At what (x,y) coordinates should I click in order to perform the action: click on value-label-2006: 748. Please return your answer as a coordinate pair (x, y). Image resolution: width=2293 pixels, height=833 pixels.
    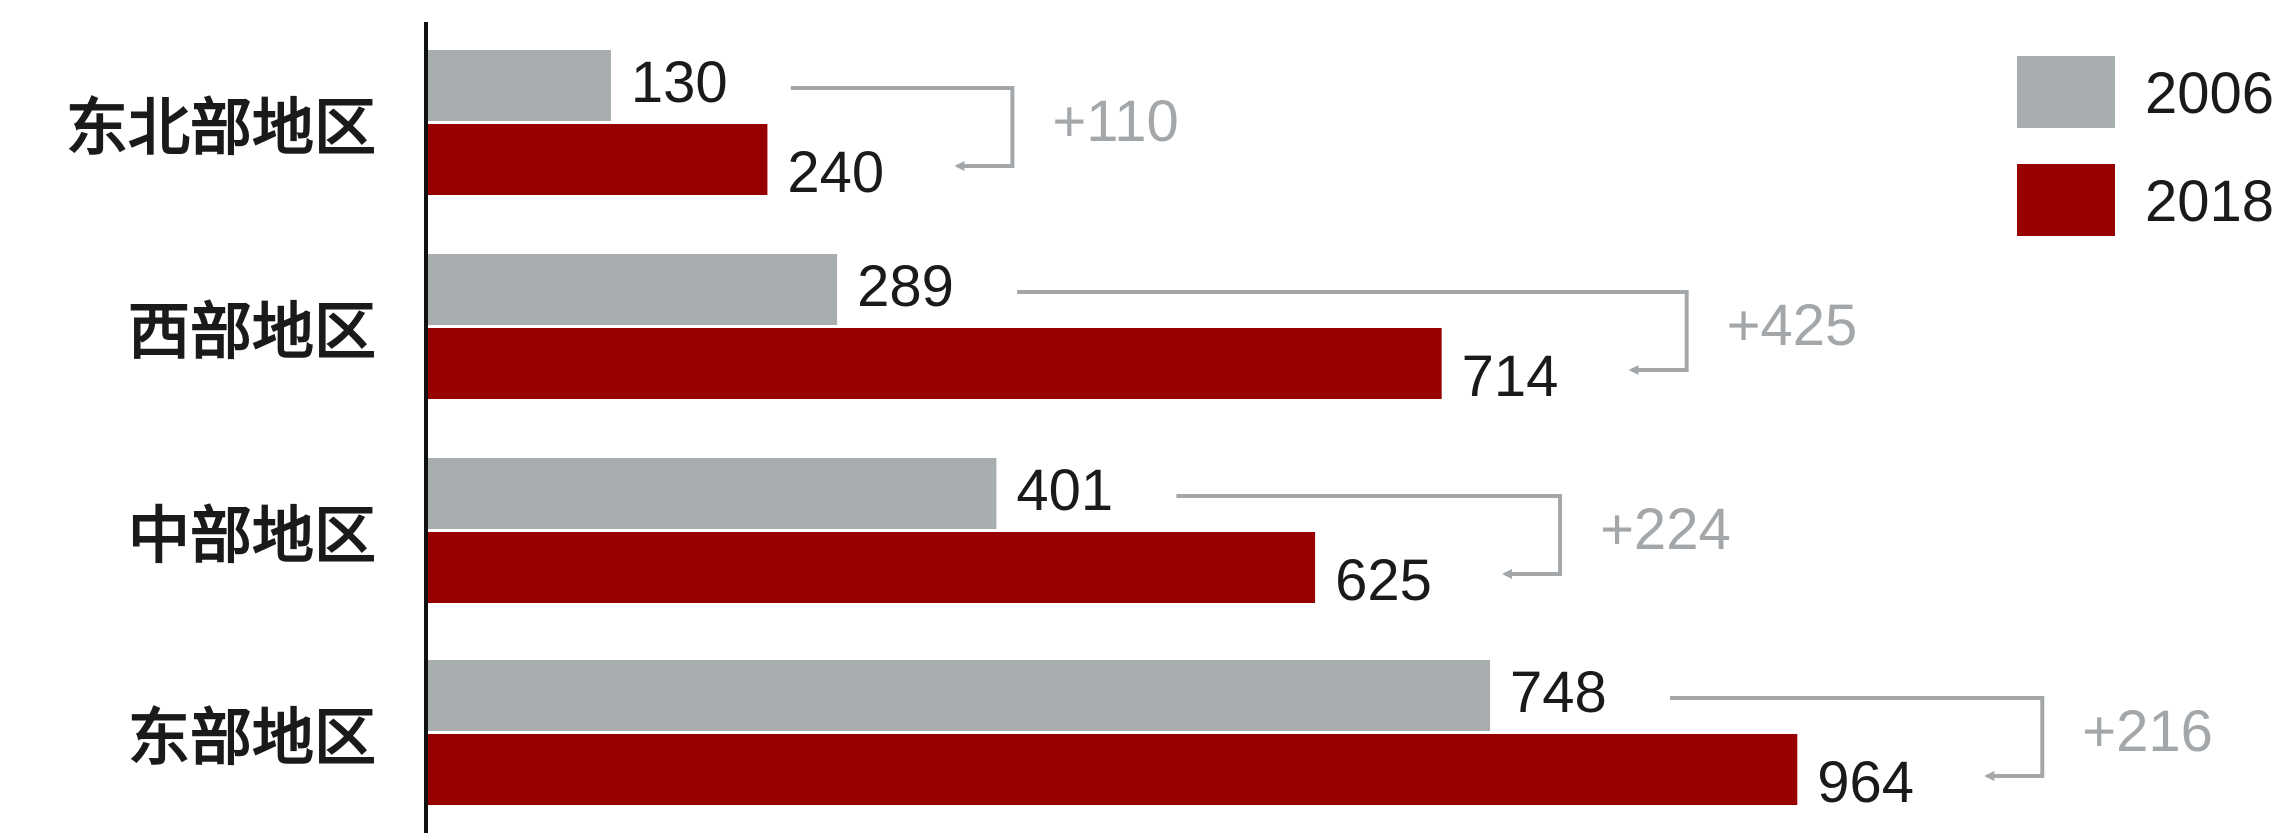
    Looking at the image, I should click on (1558, 692).